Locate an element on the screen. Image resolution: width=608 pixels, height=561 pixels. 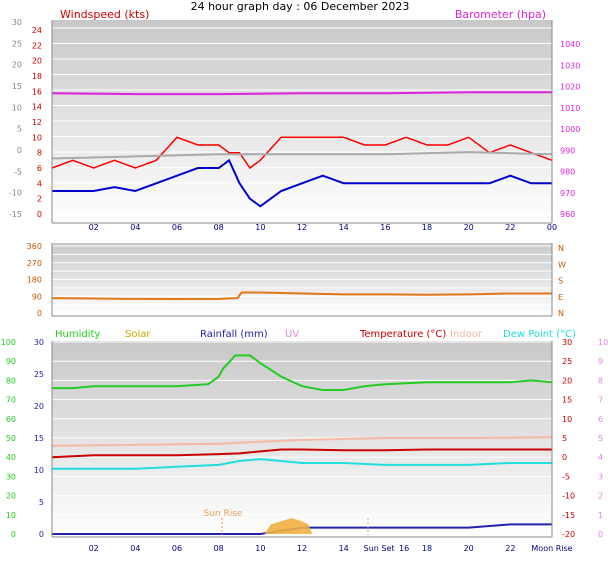
rain-tick-label: 15 is located at coordinates (39, 438).